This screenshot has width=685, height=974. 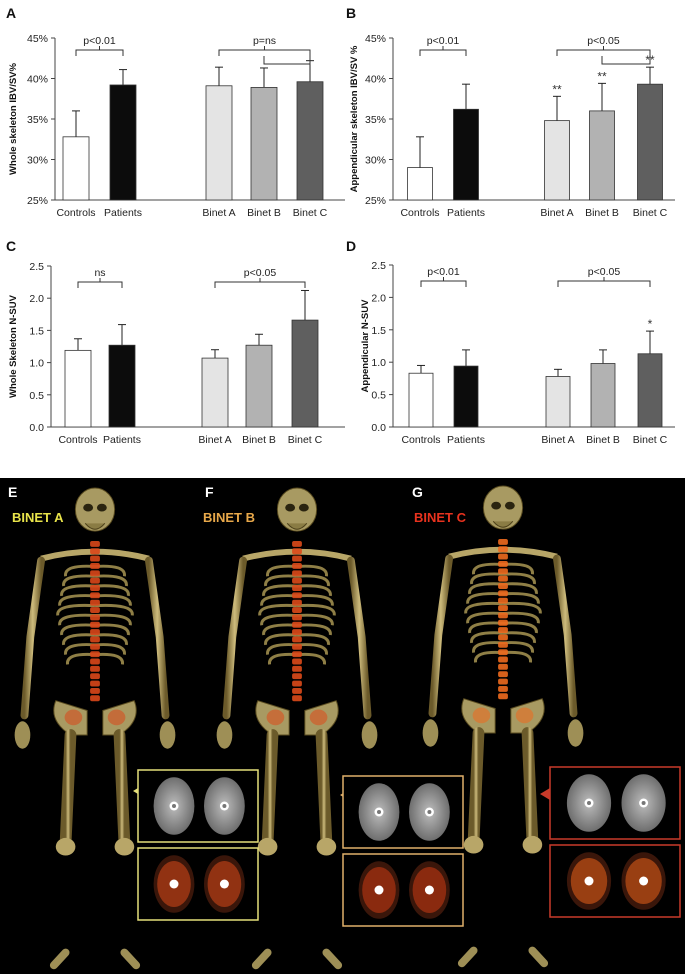 What do you see at coordinates (421, 400) in the screenshot?
I see `bar-controls` at bounding box center [421, 400].